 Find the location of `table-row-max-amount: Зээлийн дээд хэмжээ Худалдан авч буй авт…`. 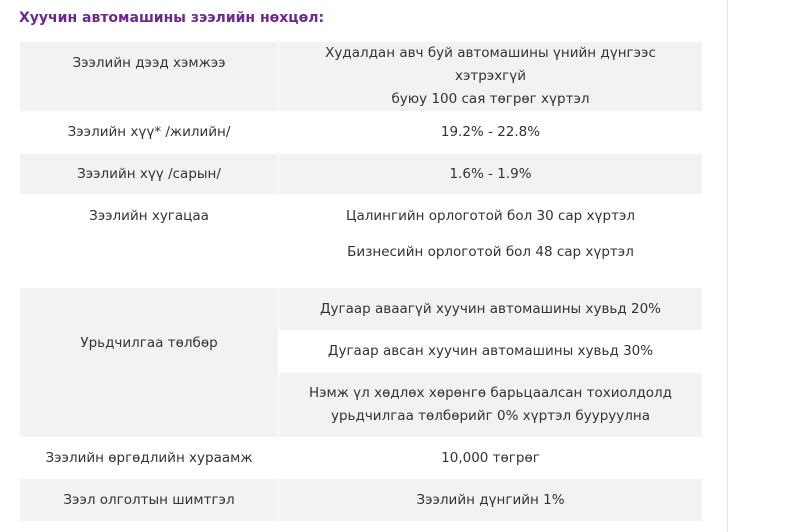

table-row-max-amount: Зээлийн дээд хэмжээ Худалдан авч буй авт… is located at coordinates (361, 76).